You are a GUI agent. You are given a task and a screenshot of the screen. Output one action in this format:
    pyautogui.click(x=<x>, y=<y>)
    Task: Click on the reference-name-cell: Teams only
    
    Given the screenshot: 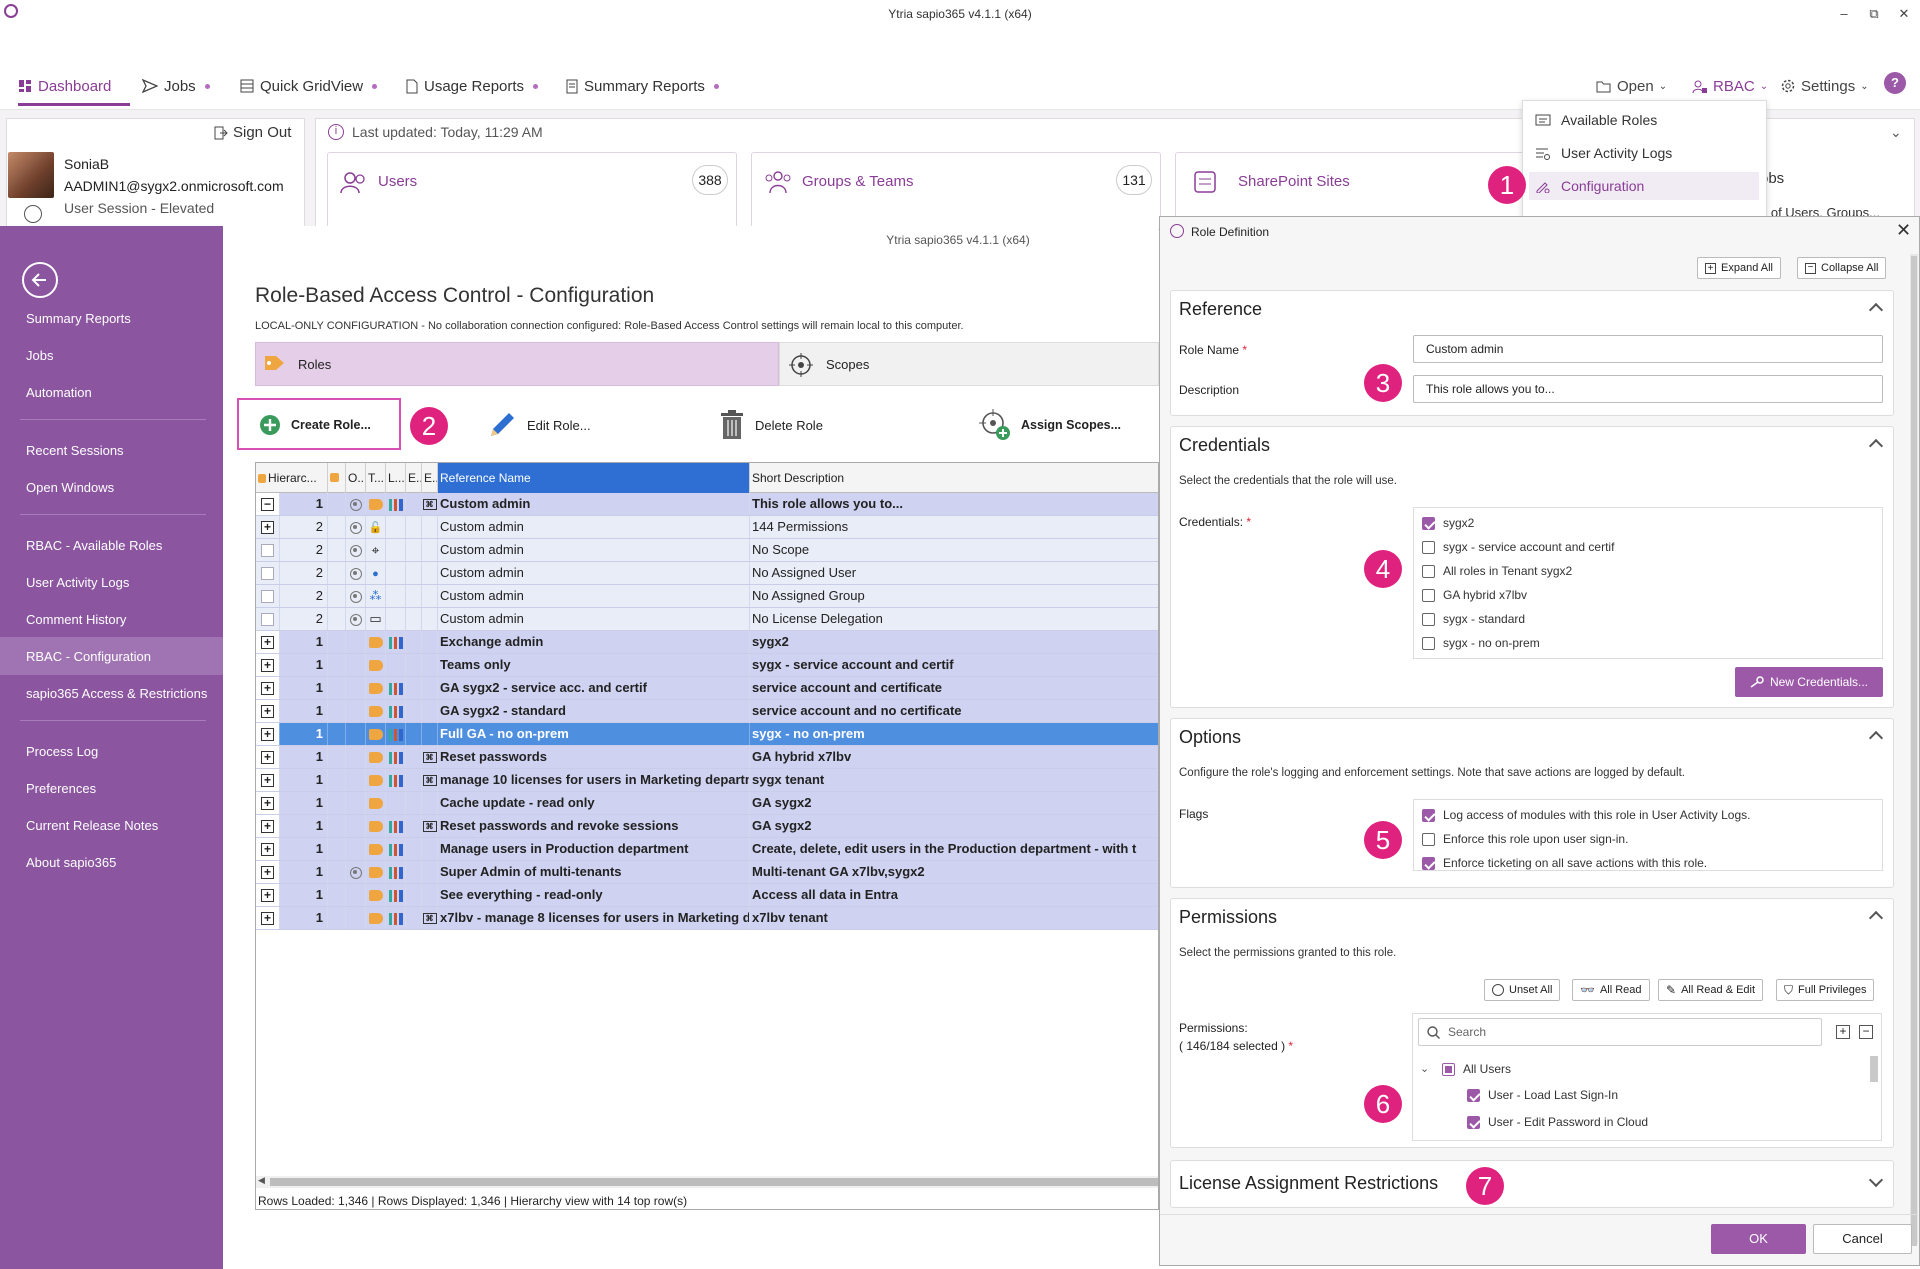 What is the action you would take?
    pyautogui.click(x=594, y=665)
    